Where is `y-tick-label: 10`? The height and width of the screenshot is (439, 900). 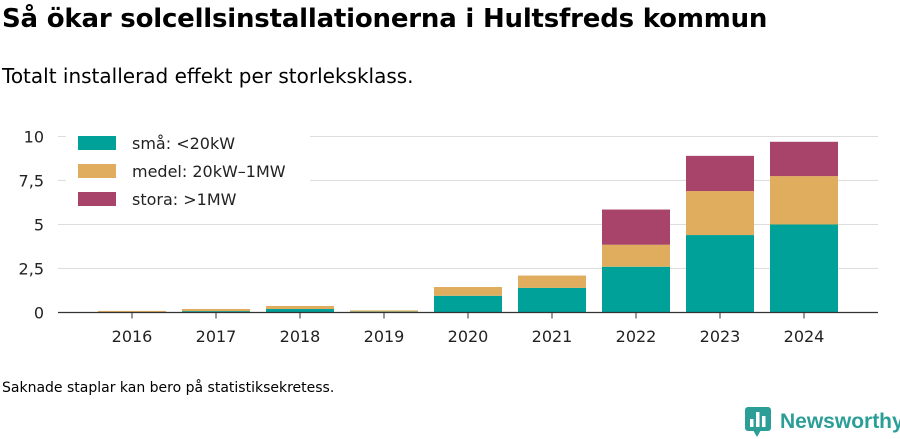
y-tick-label: 10 is located at coordinates (34, 137).